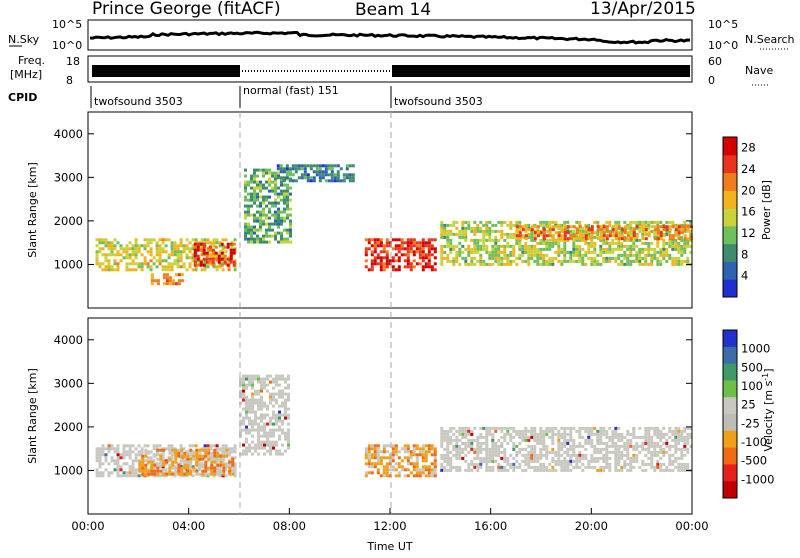 The image size is (800, 558). What do you see at coordinates (730, 423) in the screenshot?
I see `colorbar-swatch` at bounding box center [730, 423].